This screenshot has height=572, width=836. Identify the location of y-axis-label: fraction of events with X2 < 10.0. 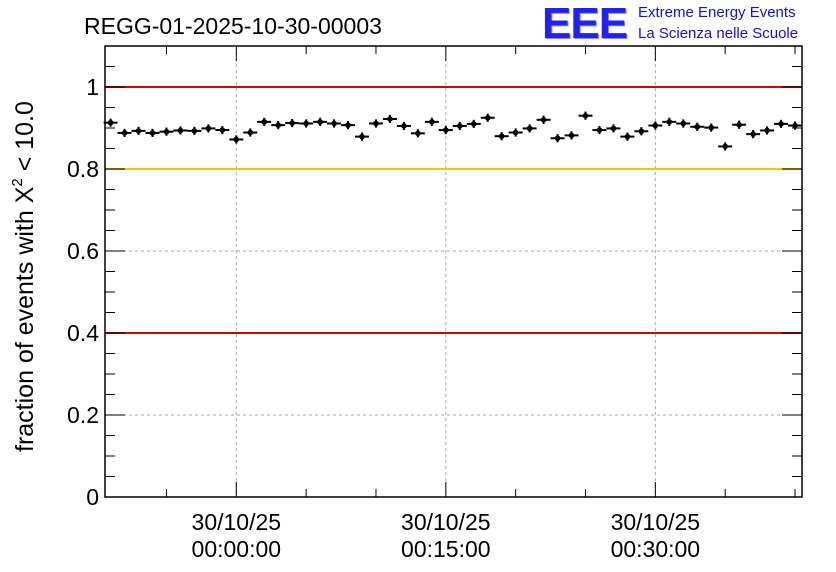
(24, 276).